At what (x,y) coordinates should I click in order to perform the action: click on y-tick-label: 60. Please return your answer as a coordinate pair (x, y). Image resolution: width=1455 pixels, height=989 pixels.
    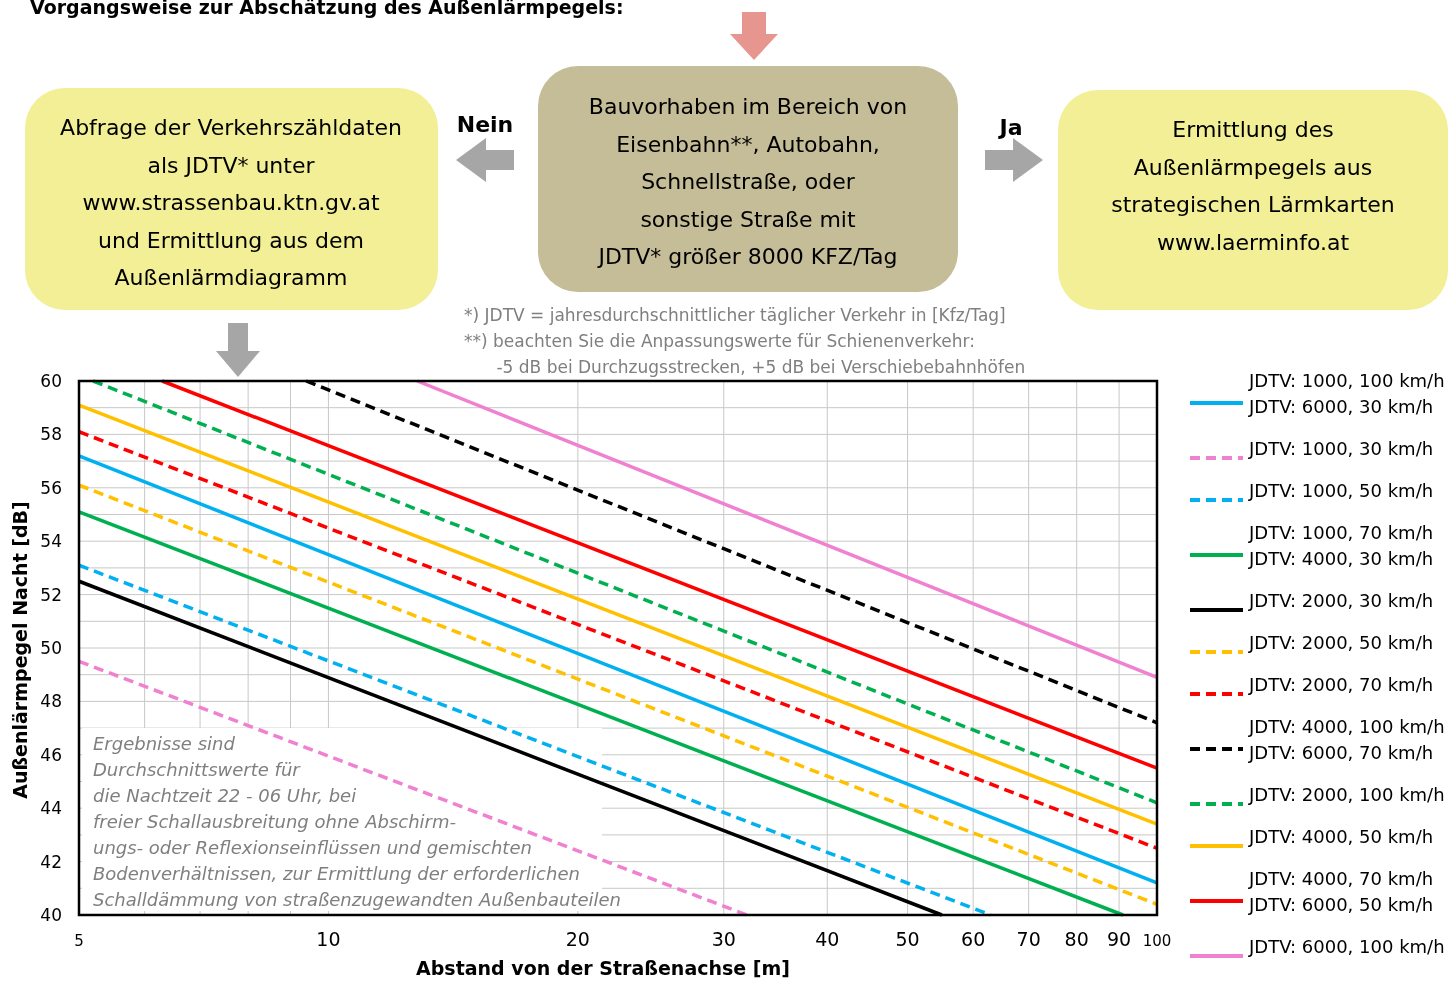
    Looking at the image, I should click on (51, 381).